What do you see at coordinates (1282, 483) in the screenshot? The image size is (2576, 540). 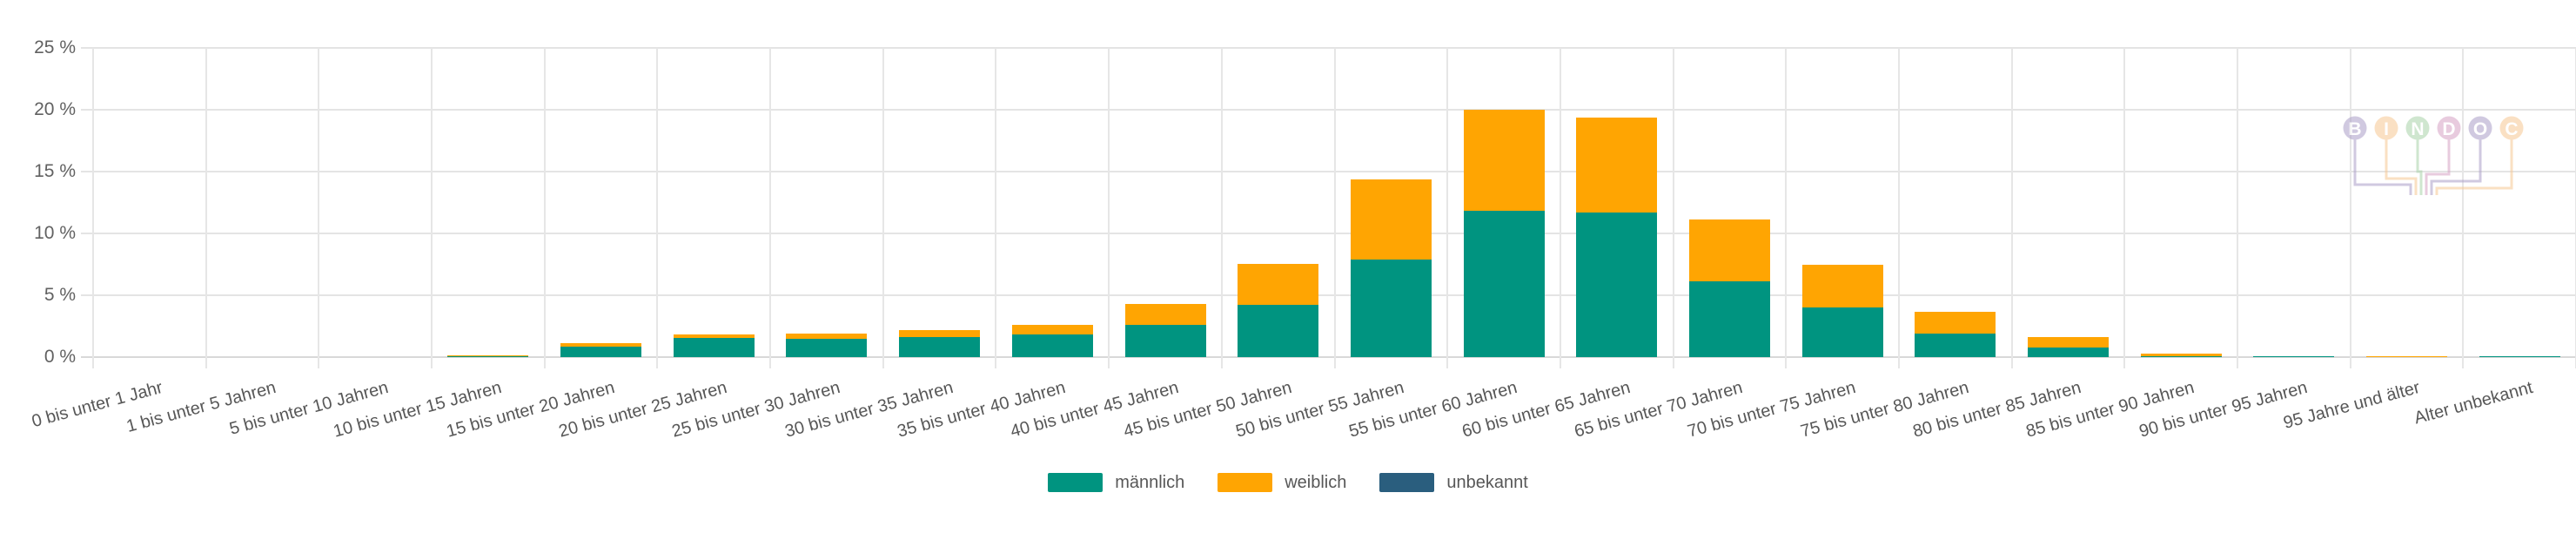 I see `legend-item-weiblich: weiblich` at bounding box center [1282, 483].